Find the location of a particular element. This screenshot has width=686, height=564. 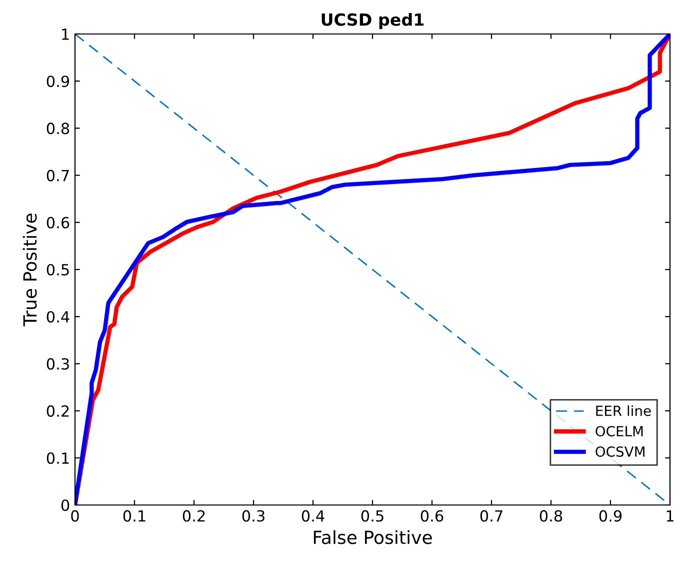

y-tick-label: 0.4 is located at coordinates (58, 317).